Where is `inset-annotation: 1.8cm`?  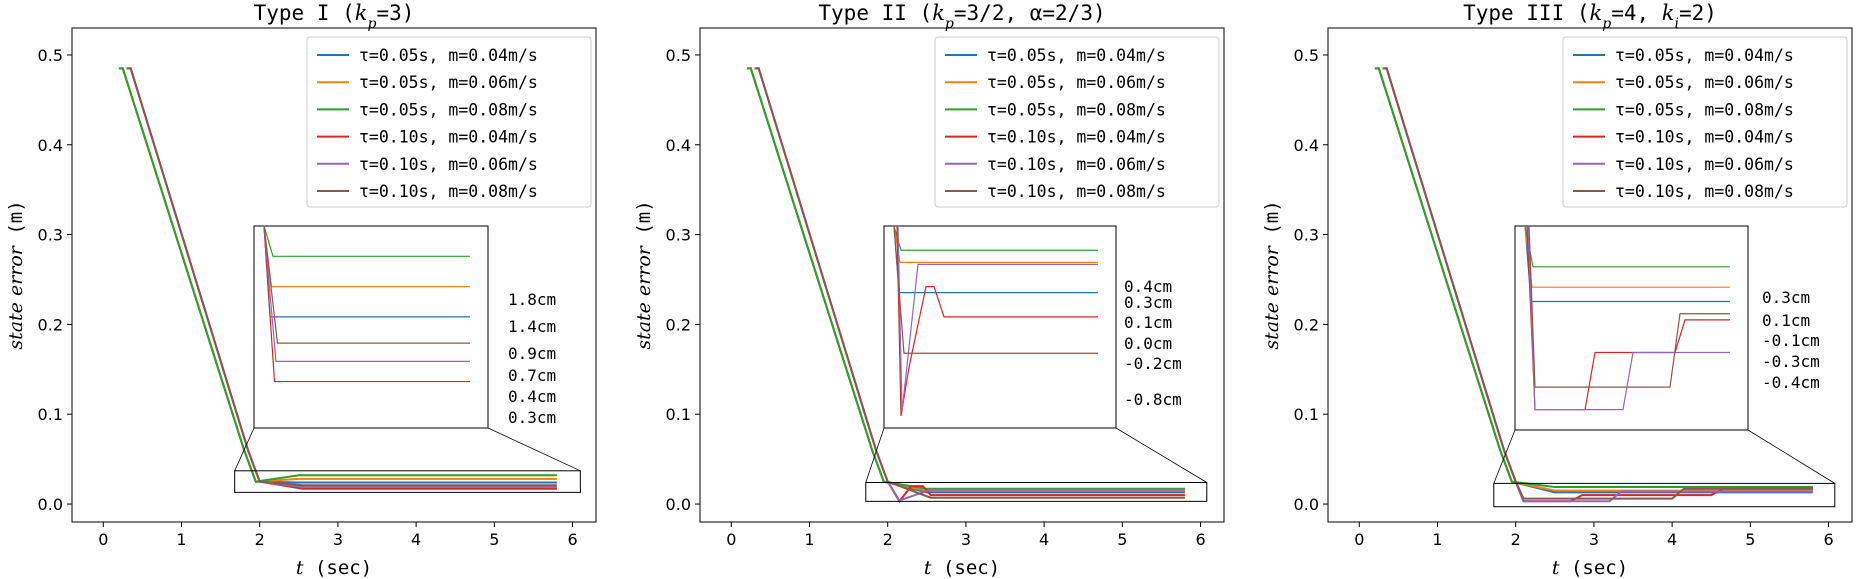
inset-annotation: 1.8cm is located at coordinates (532, 299).